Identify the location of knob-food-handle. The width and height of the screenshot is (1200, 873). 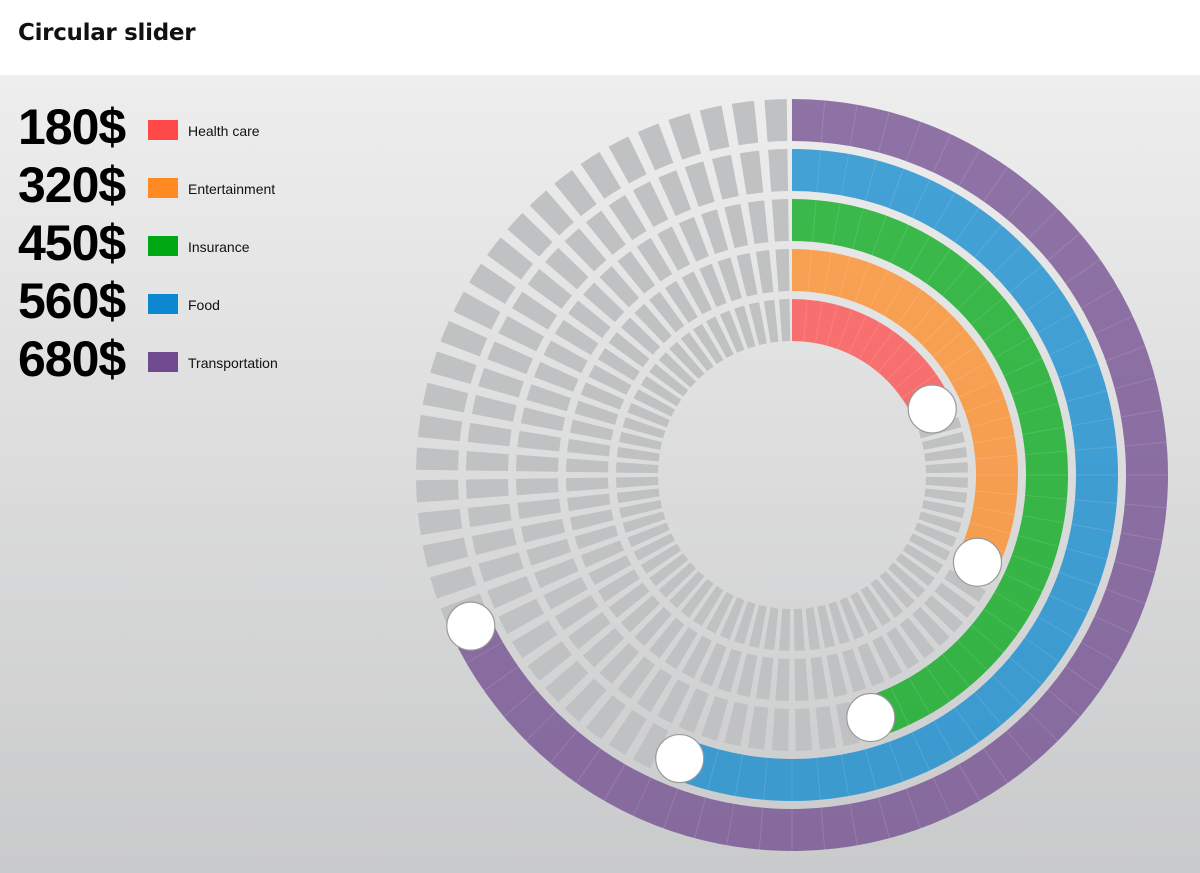
(680, 758).